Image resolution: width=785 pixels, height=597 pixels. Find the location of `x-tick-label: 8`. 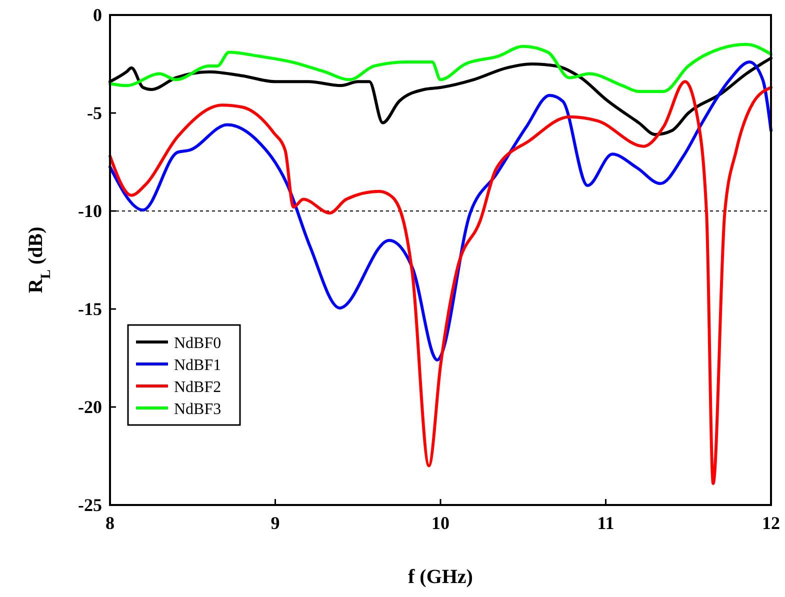

x-tick-label: 8 is located at coordinates (110, 523).